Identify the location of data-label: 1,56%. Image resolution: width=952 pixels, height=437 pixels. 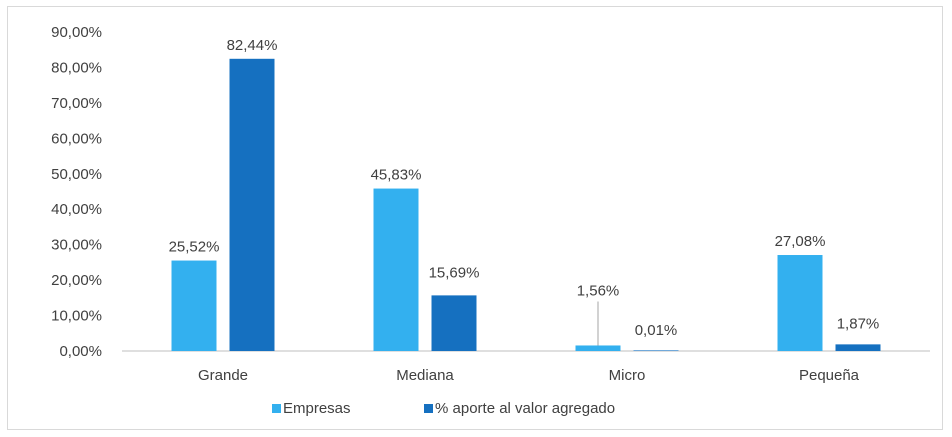
(598, 290).